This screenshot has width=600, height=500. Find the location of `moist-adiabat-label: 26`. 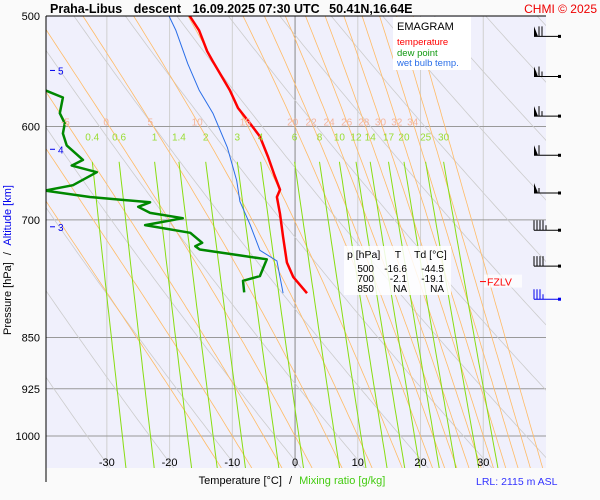

moist-adiabat-label: 26 is located at coordinates (347, 122).